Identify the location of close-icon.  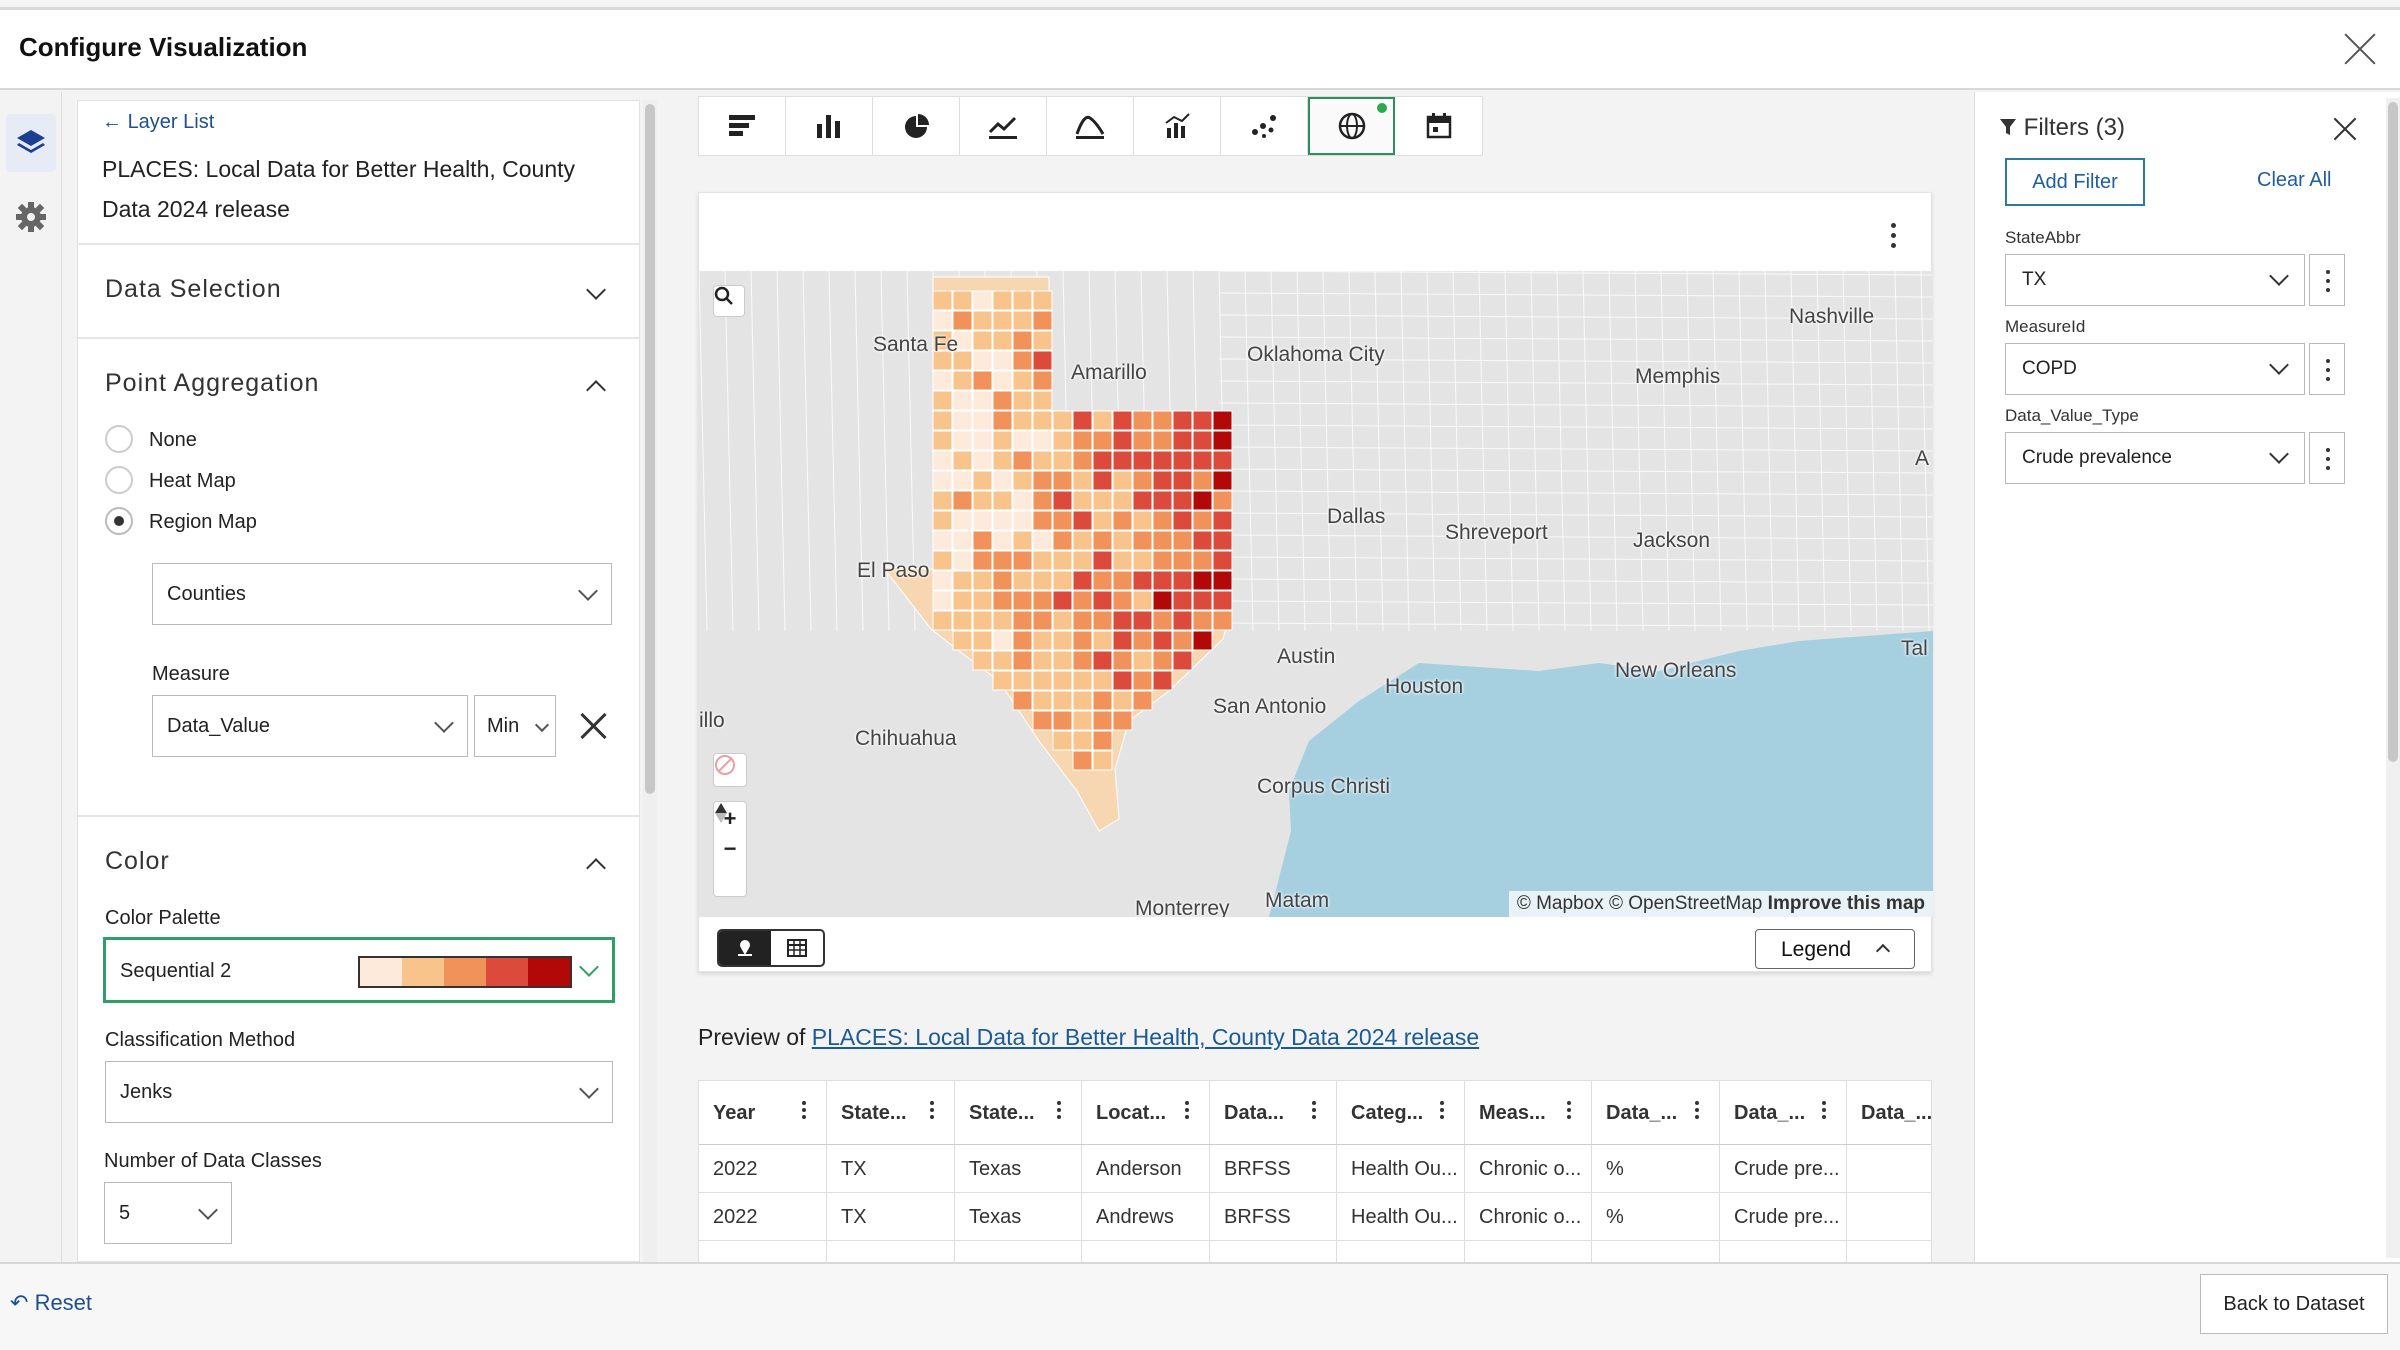
(2360, 48).